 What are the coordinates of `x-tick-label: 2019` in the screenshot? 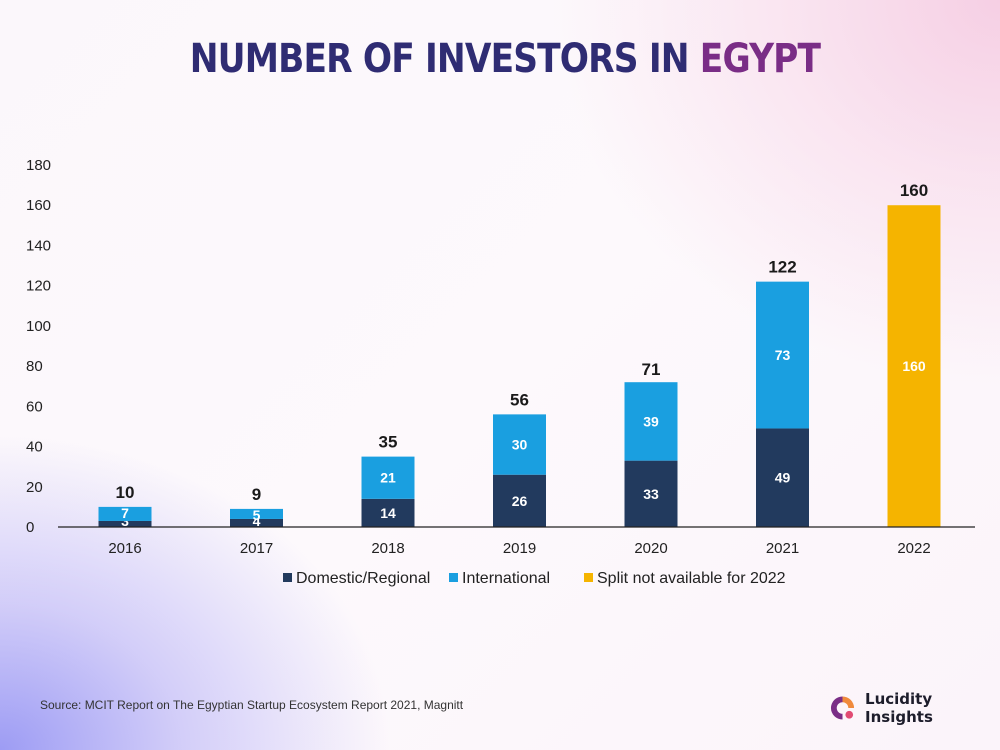 It's located at (519, 548).